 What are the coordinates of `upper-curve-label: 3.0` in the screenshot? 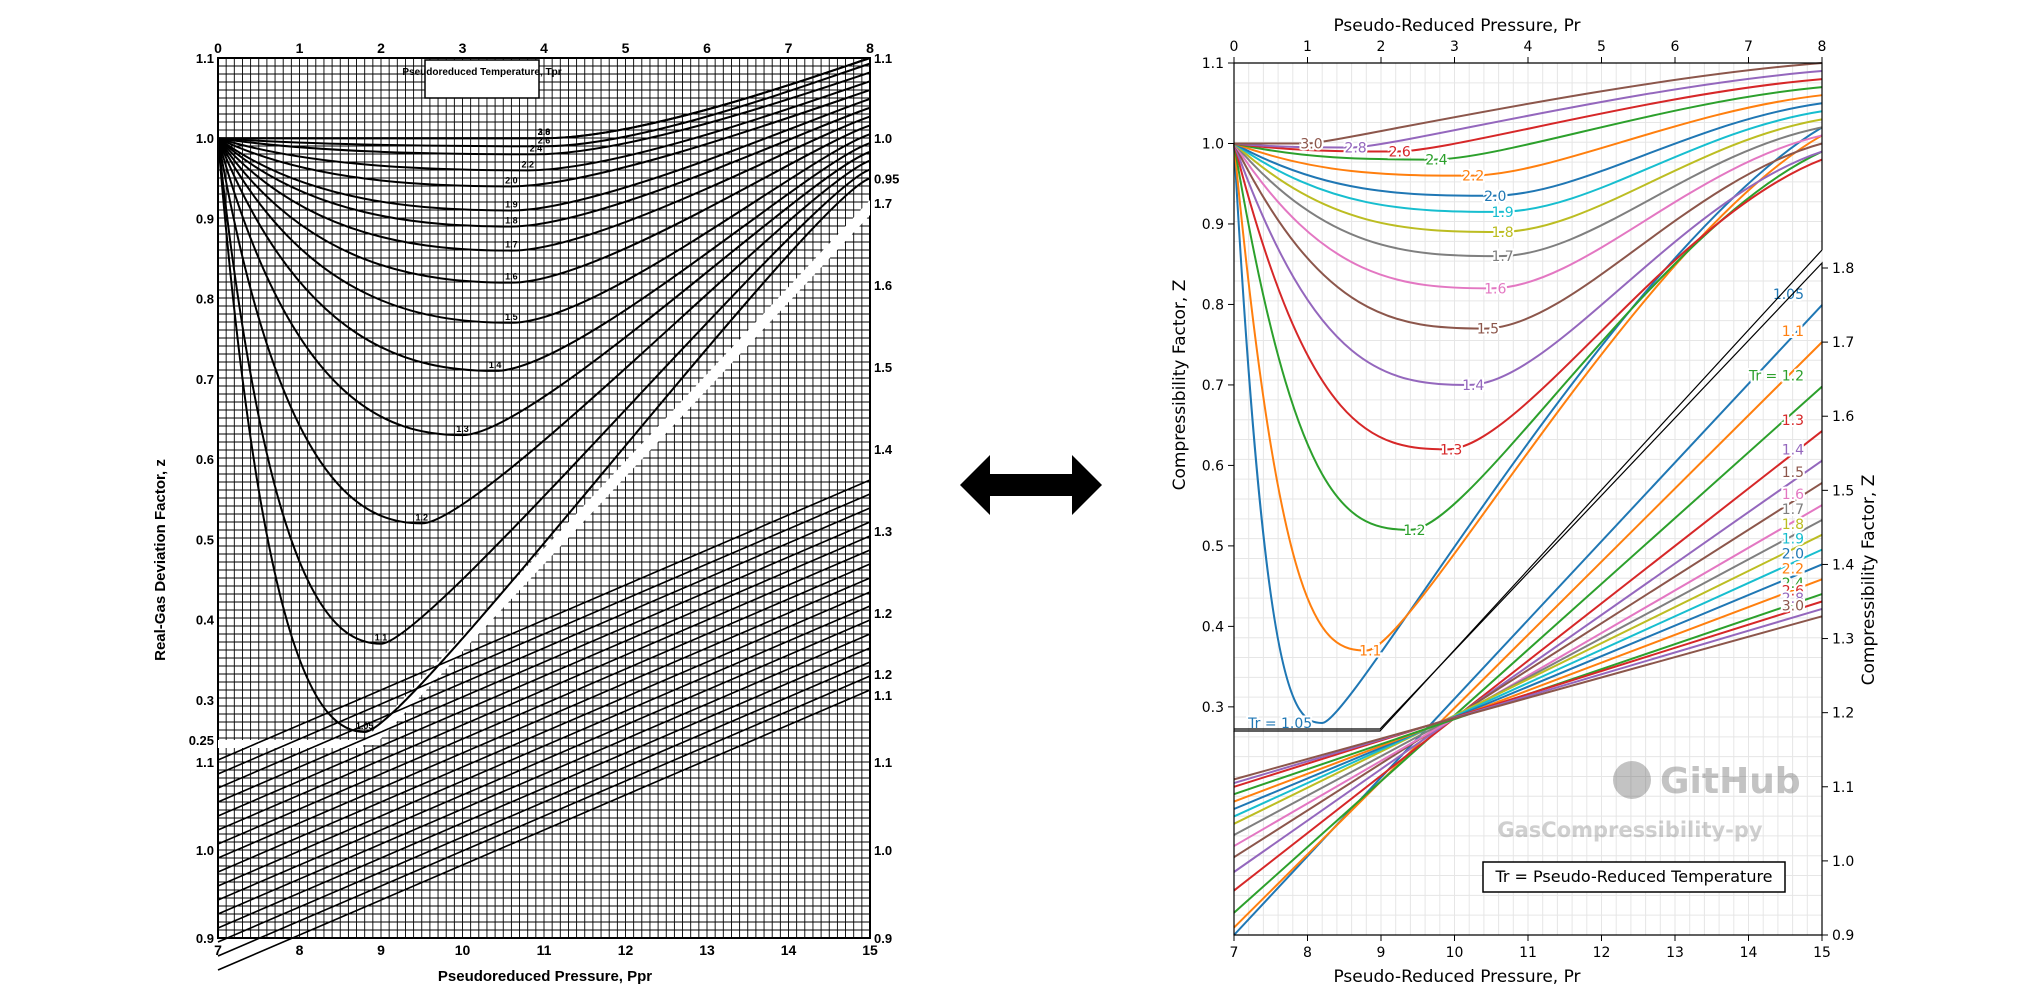 It's located at (1311, 144).